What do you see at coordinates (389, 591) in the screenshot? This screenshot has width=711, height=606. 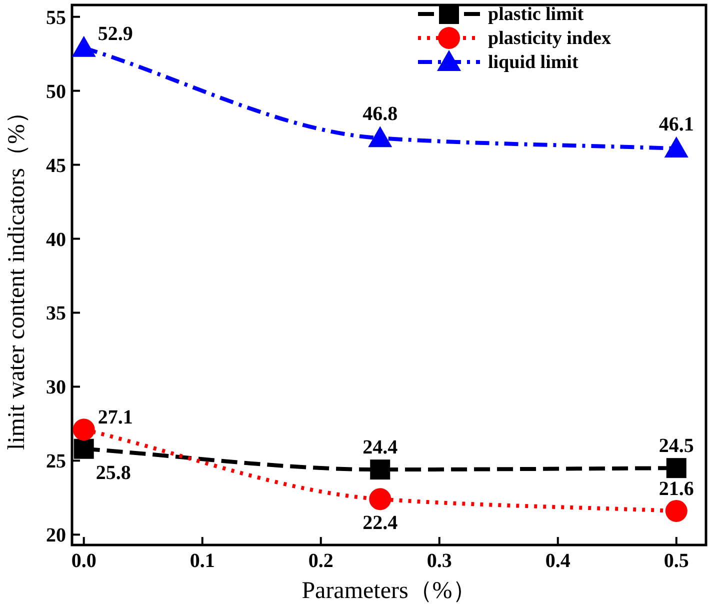 I see `x-axis-title: Parameters（%）` at bounding box center [389, 591].